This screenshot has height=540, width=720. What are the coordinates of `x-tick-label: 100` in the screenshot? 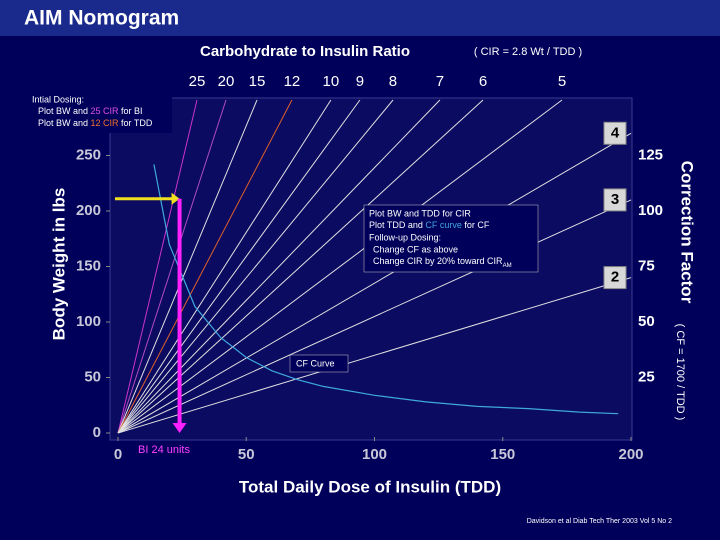 It's located at (374, 454).